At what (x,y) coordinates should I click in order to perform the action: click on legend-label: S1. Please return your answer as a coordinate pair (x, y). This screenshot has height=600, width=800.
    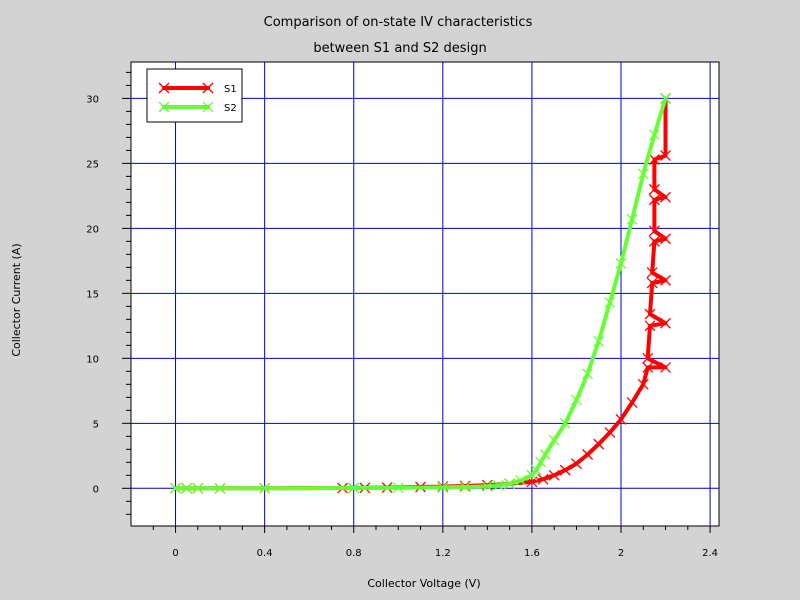
    Looking at the image, I should click on (230, 89).